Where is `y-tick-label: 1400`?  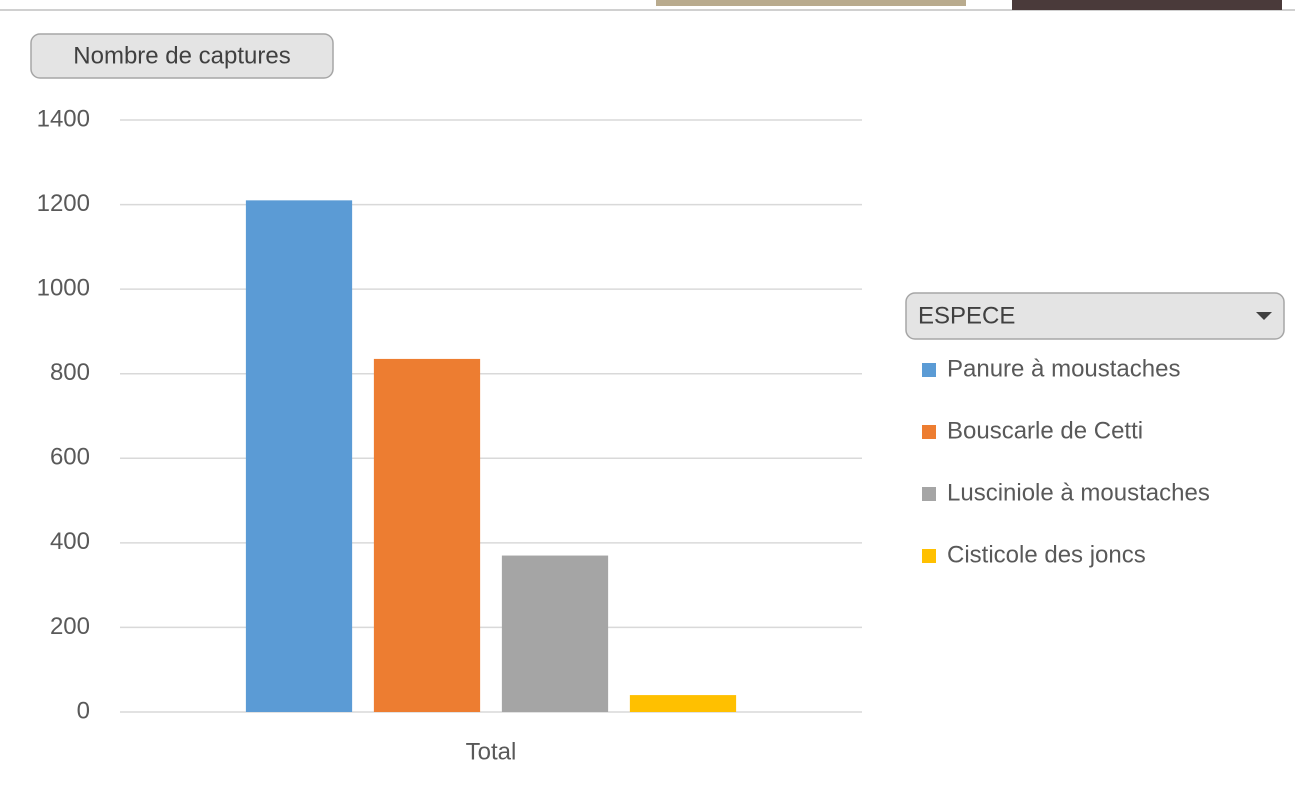 y-tick-label: 1400 is located at coordinates (63, 118).